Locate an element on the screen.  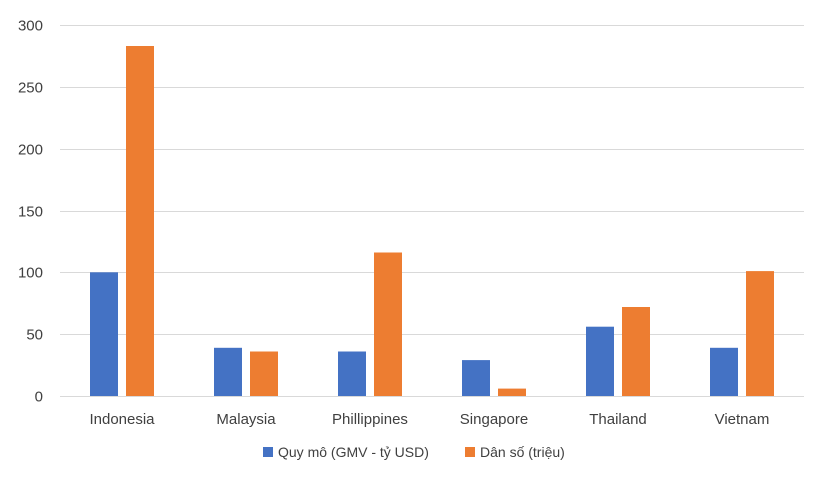
y-axis-ticks: 0 50 100 150 200 250 300 is located at coordinates (30, 212).